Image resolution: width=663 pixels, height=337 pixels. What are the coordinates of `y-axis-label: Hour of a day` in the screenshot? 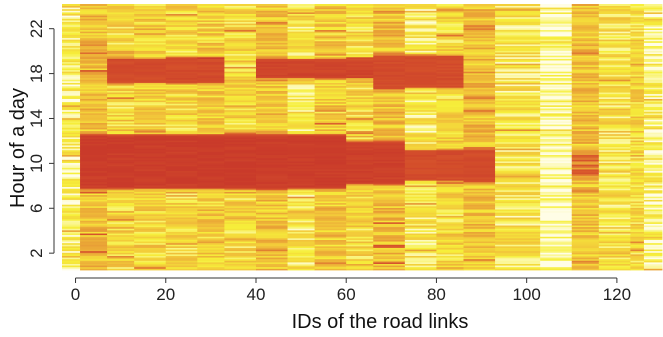 It's located at (18, 148).